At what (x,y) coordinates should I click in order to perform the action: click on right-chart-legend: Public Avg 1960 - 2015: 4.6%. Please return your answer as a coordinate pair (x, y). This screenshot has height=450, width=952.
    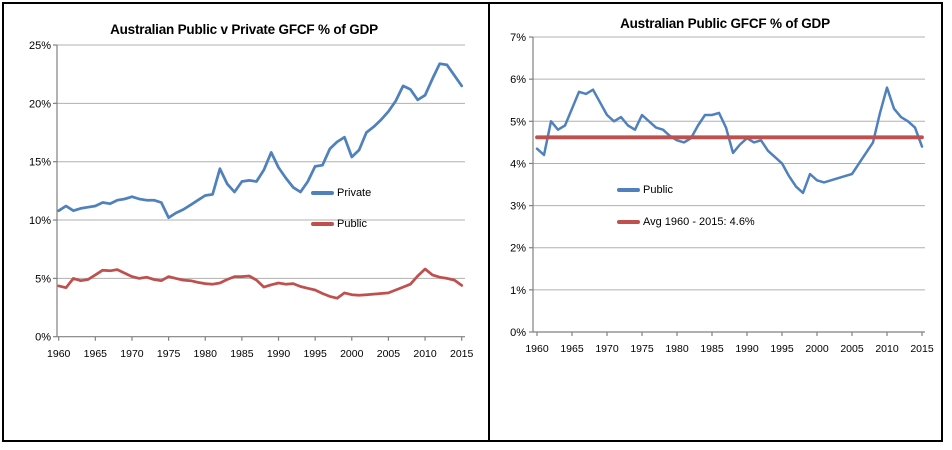
    Looking at the image, I should click on (686, 215).